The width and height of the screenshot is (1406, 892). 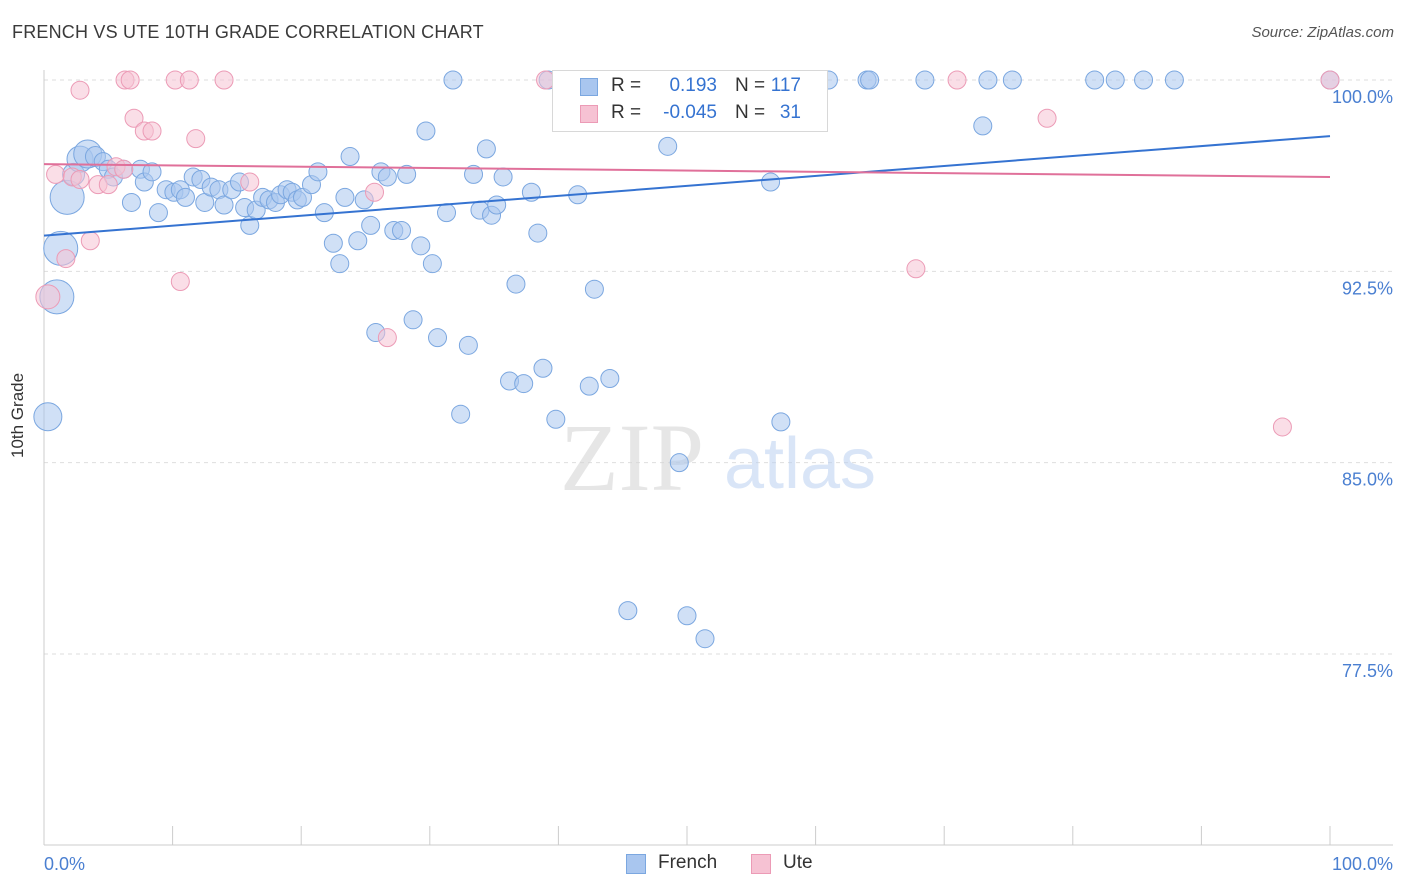 I want to click on r-value: -0.045, so click(x=690, y=112).